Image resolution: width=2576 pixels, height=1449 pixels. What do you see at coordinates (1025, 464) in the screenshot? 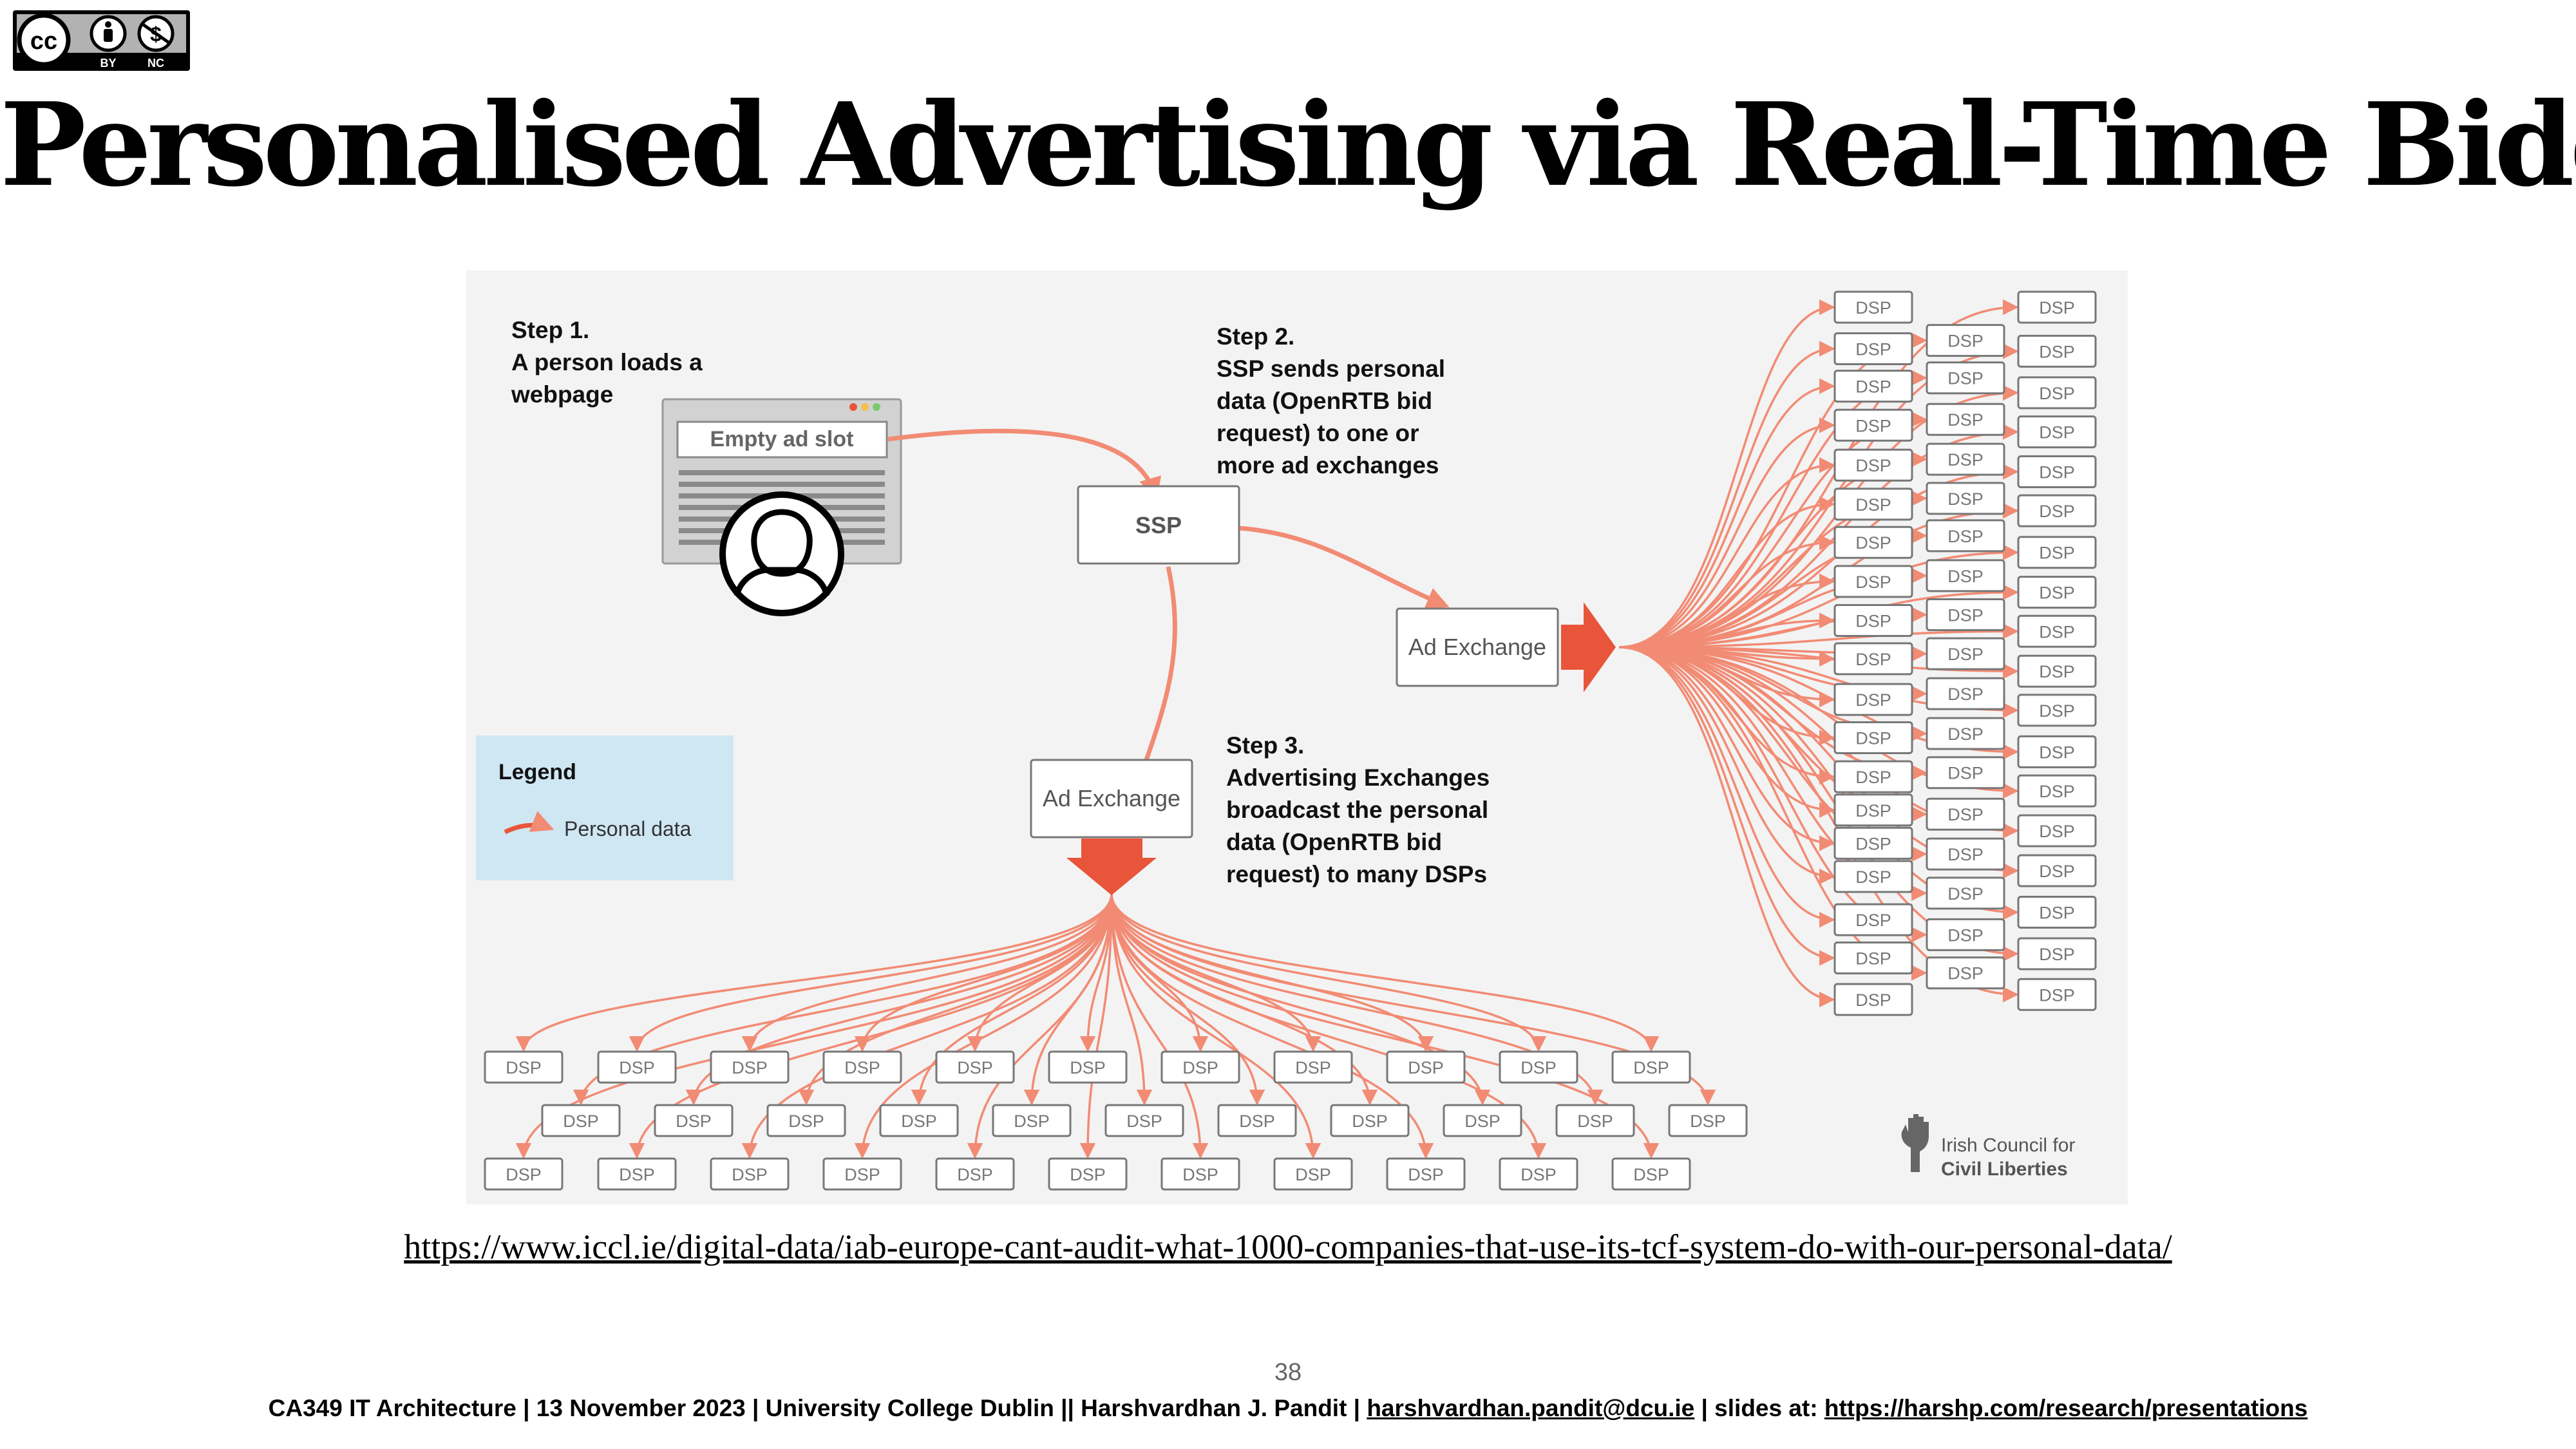
I see `arrow-adslot-to-ssp` at bounding box center [1025, 464].